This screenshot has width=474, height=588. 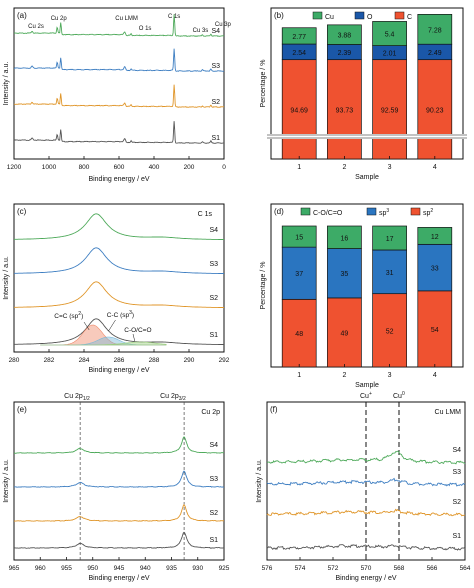 What do you see at coordinates (119, 360) in the screenshot?
I see `x-tick-label: 286` at bounding box center [119, 360].